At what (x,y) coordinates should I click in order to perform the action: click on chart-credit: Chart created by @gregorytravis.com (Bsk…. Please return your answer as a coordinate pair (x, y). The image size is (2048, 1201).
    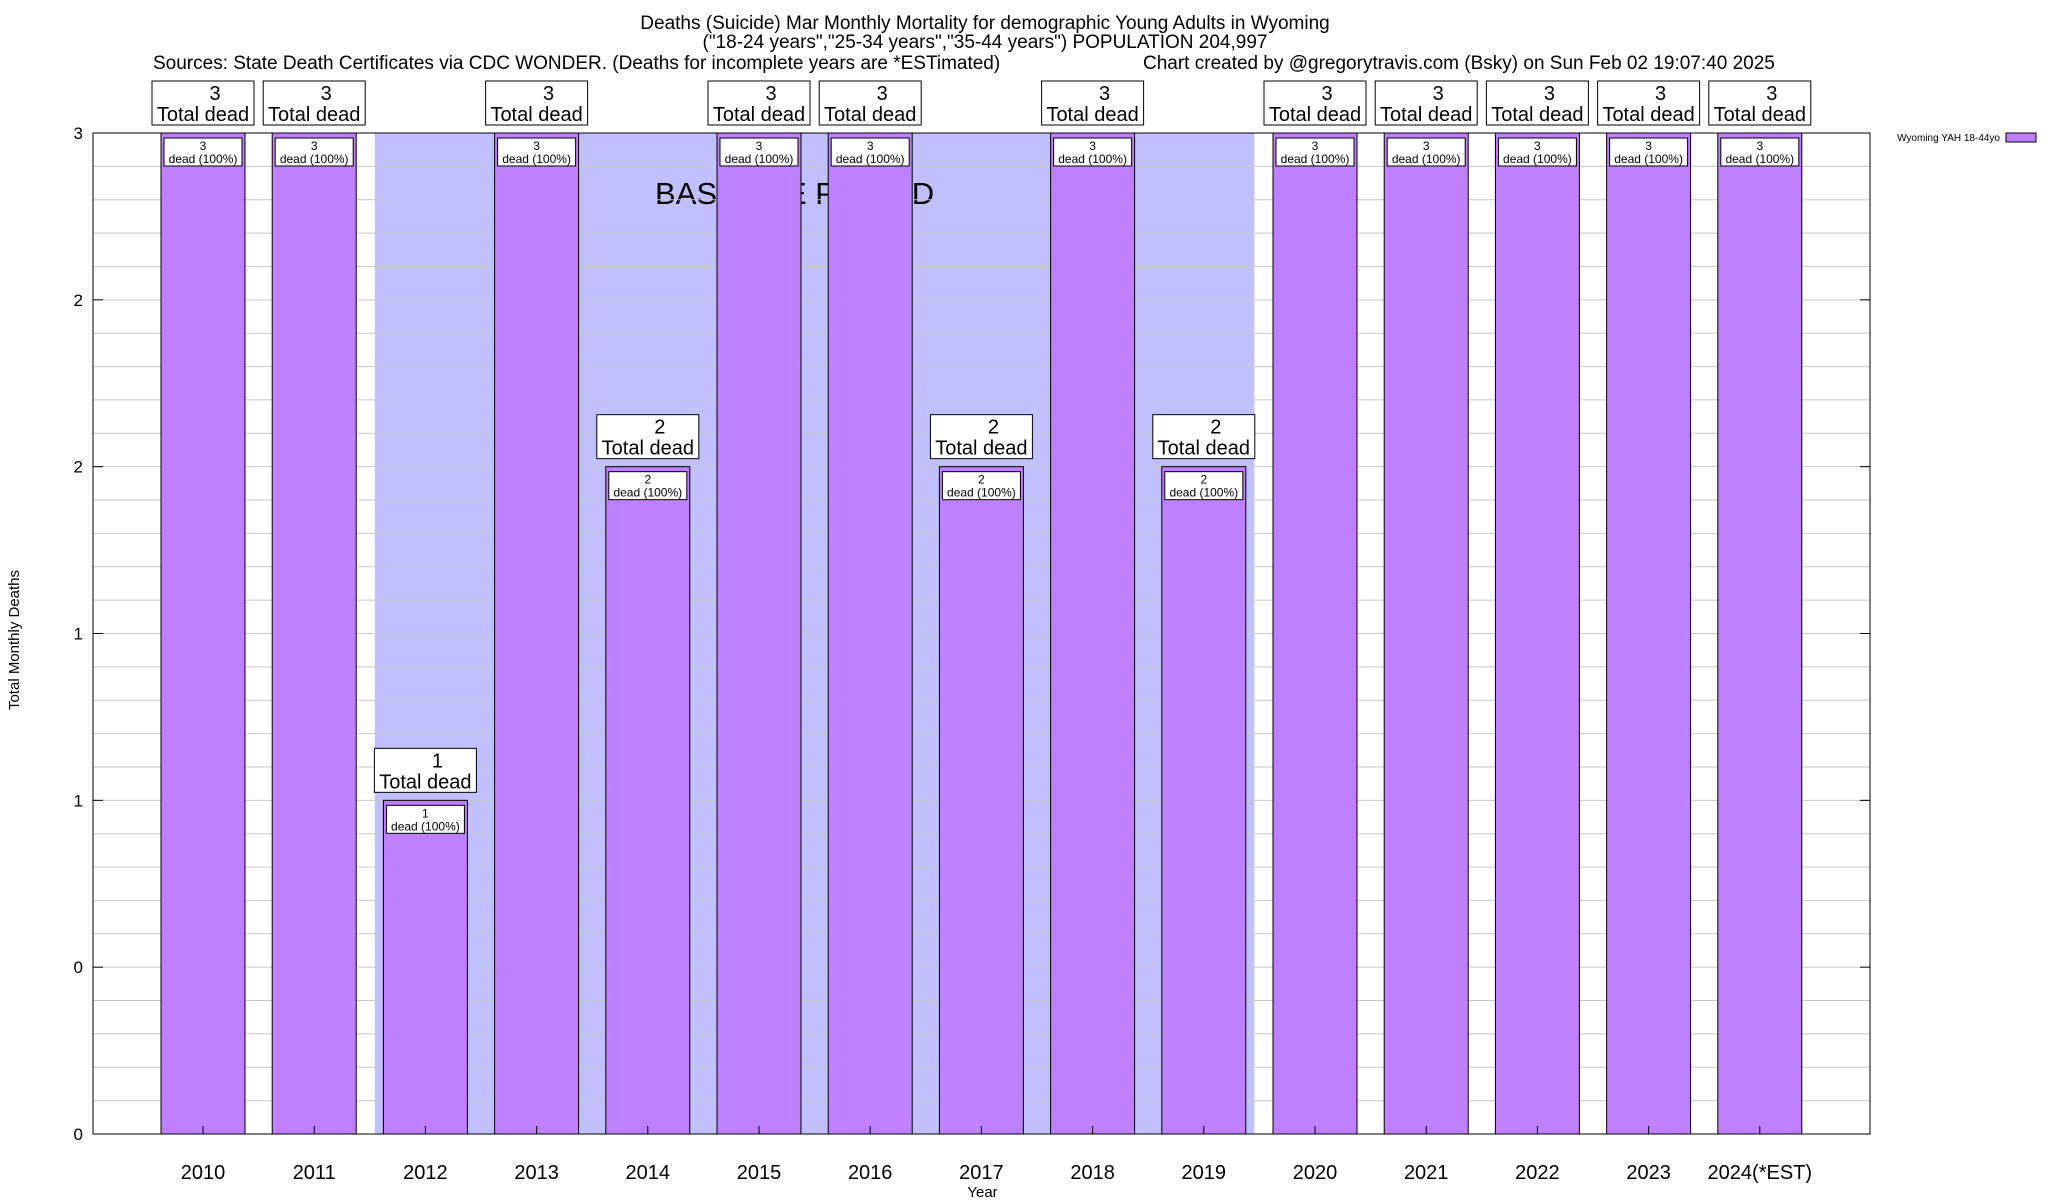
    Looking at the image, I should click on (1459, 63).